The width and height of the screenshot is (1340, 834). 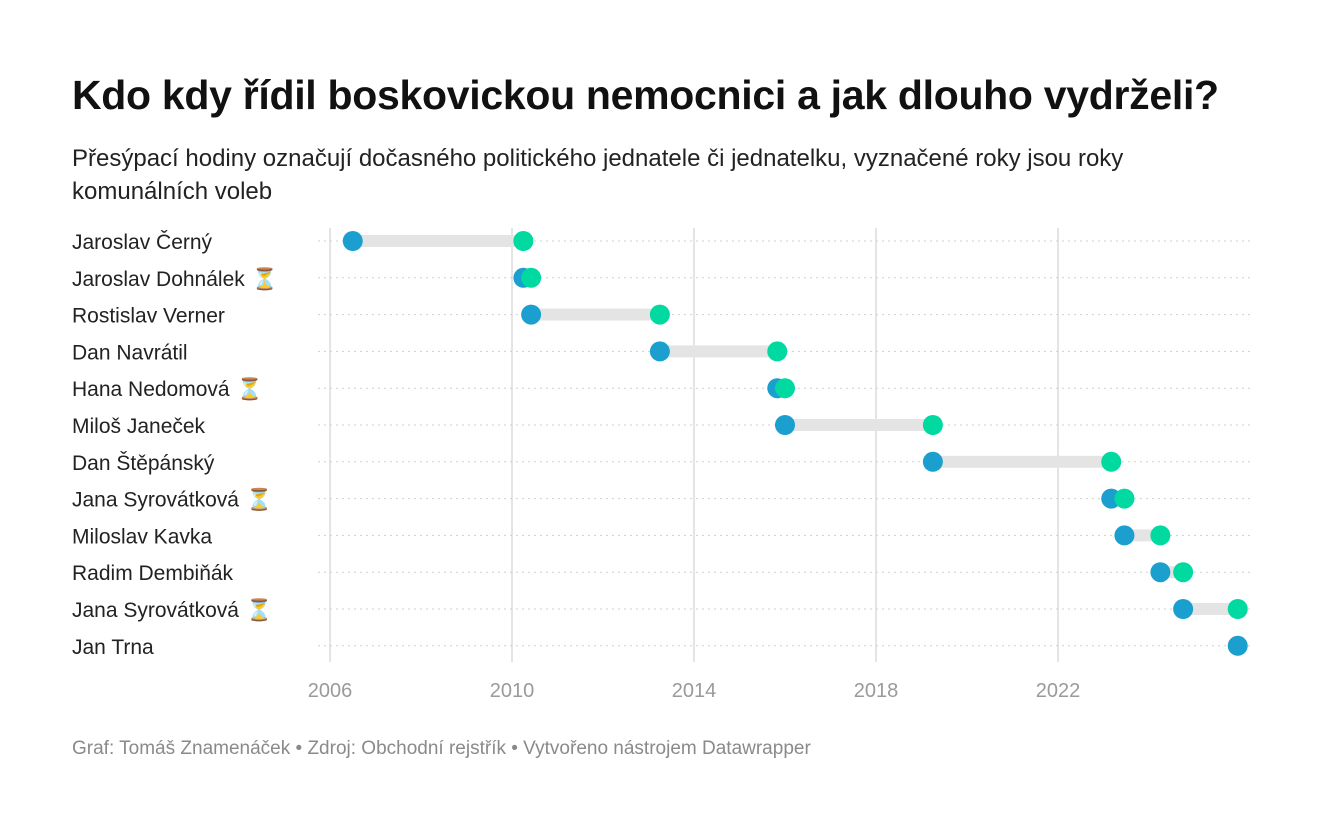 I want to click on row-name: Miloš Janeček, so click(x=139, y=426).